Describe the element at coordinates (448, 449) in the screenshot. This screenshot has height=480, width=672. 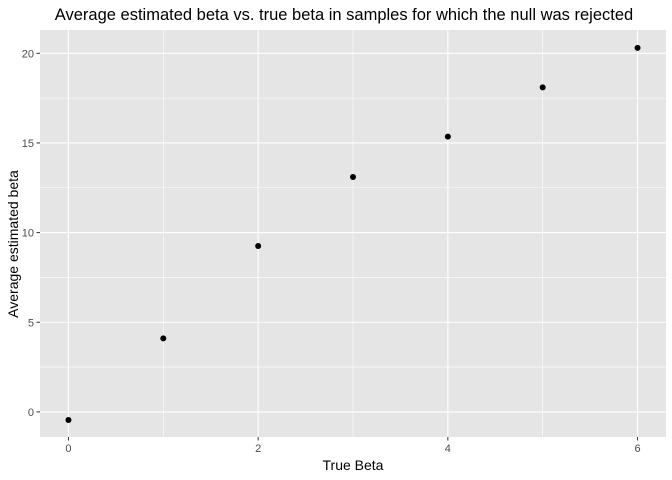
I see `x-tick-label: 4` at that location.